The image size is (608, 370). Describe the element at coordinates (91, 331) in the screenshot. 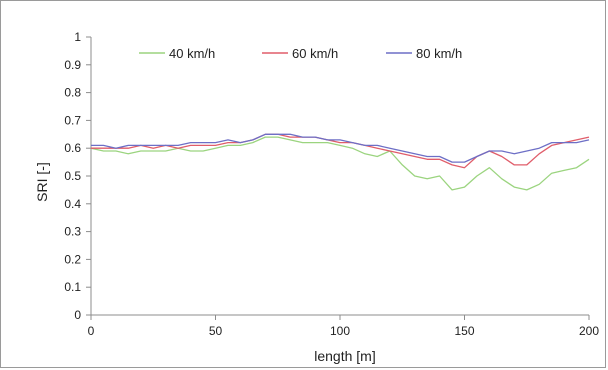

I see `x-tick-label: 0` at that location.